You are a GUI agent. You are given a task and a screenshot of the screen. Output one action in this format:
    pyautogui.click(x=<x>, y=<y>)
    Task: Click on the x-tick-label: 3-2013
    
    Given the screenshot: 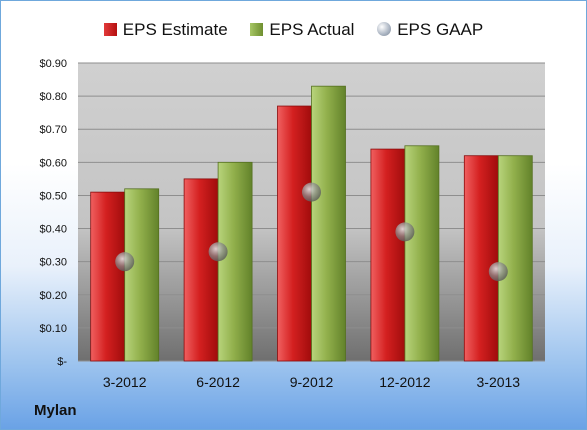 What is the action you would take?
    pyautogui.click(x=499, y=382)
    